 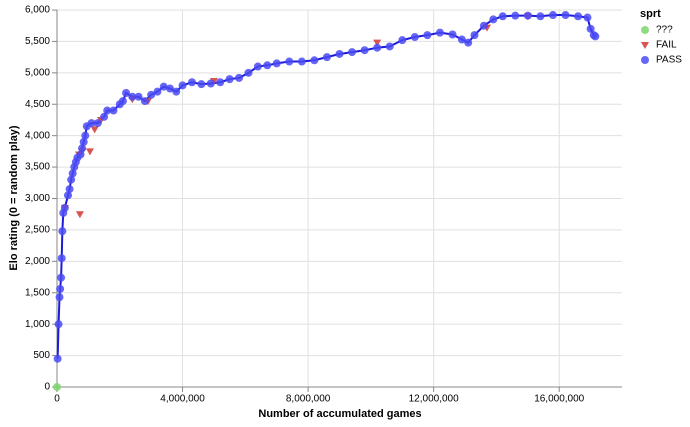 I want to click on y-tick-label: 2,000, so click(x=37, y=261).